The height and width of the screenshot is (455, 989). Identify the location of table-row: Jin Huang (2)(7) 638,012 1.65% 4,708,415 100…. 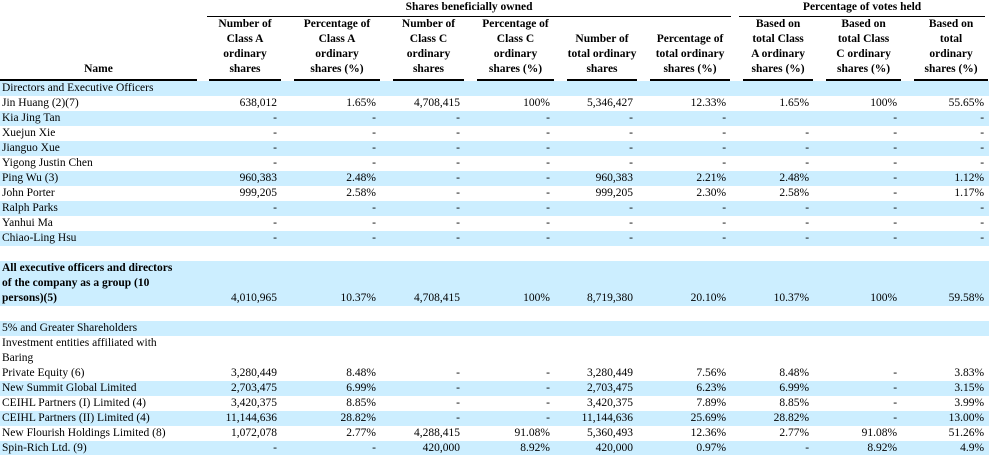
(494, 103).